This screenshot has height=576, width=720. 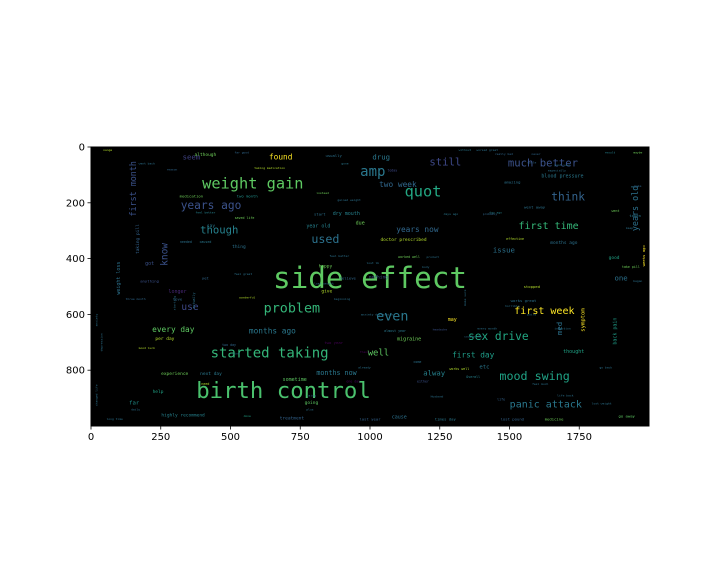 I want to click on word-91: good, so click(x=614, y=258).